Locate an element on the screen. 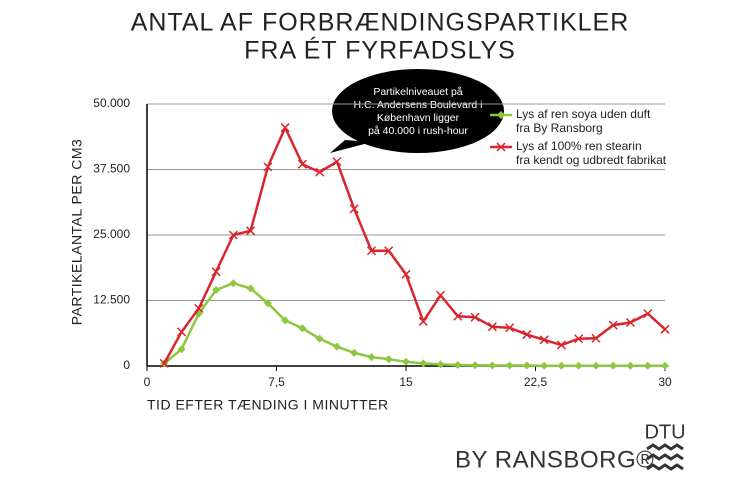  legend-label: fra By Ransborg is located at coordinates (559, 128).